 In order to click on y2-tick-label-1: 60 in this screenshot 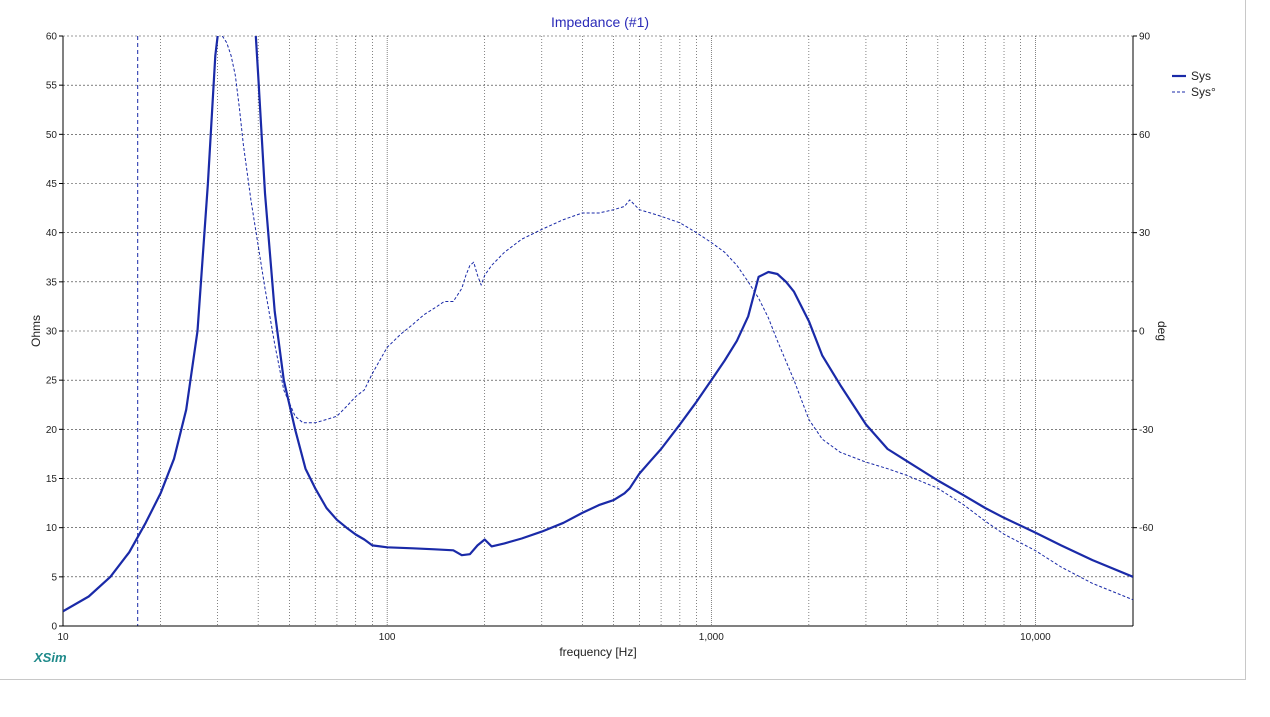, I will do `click(1145, 135)`.